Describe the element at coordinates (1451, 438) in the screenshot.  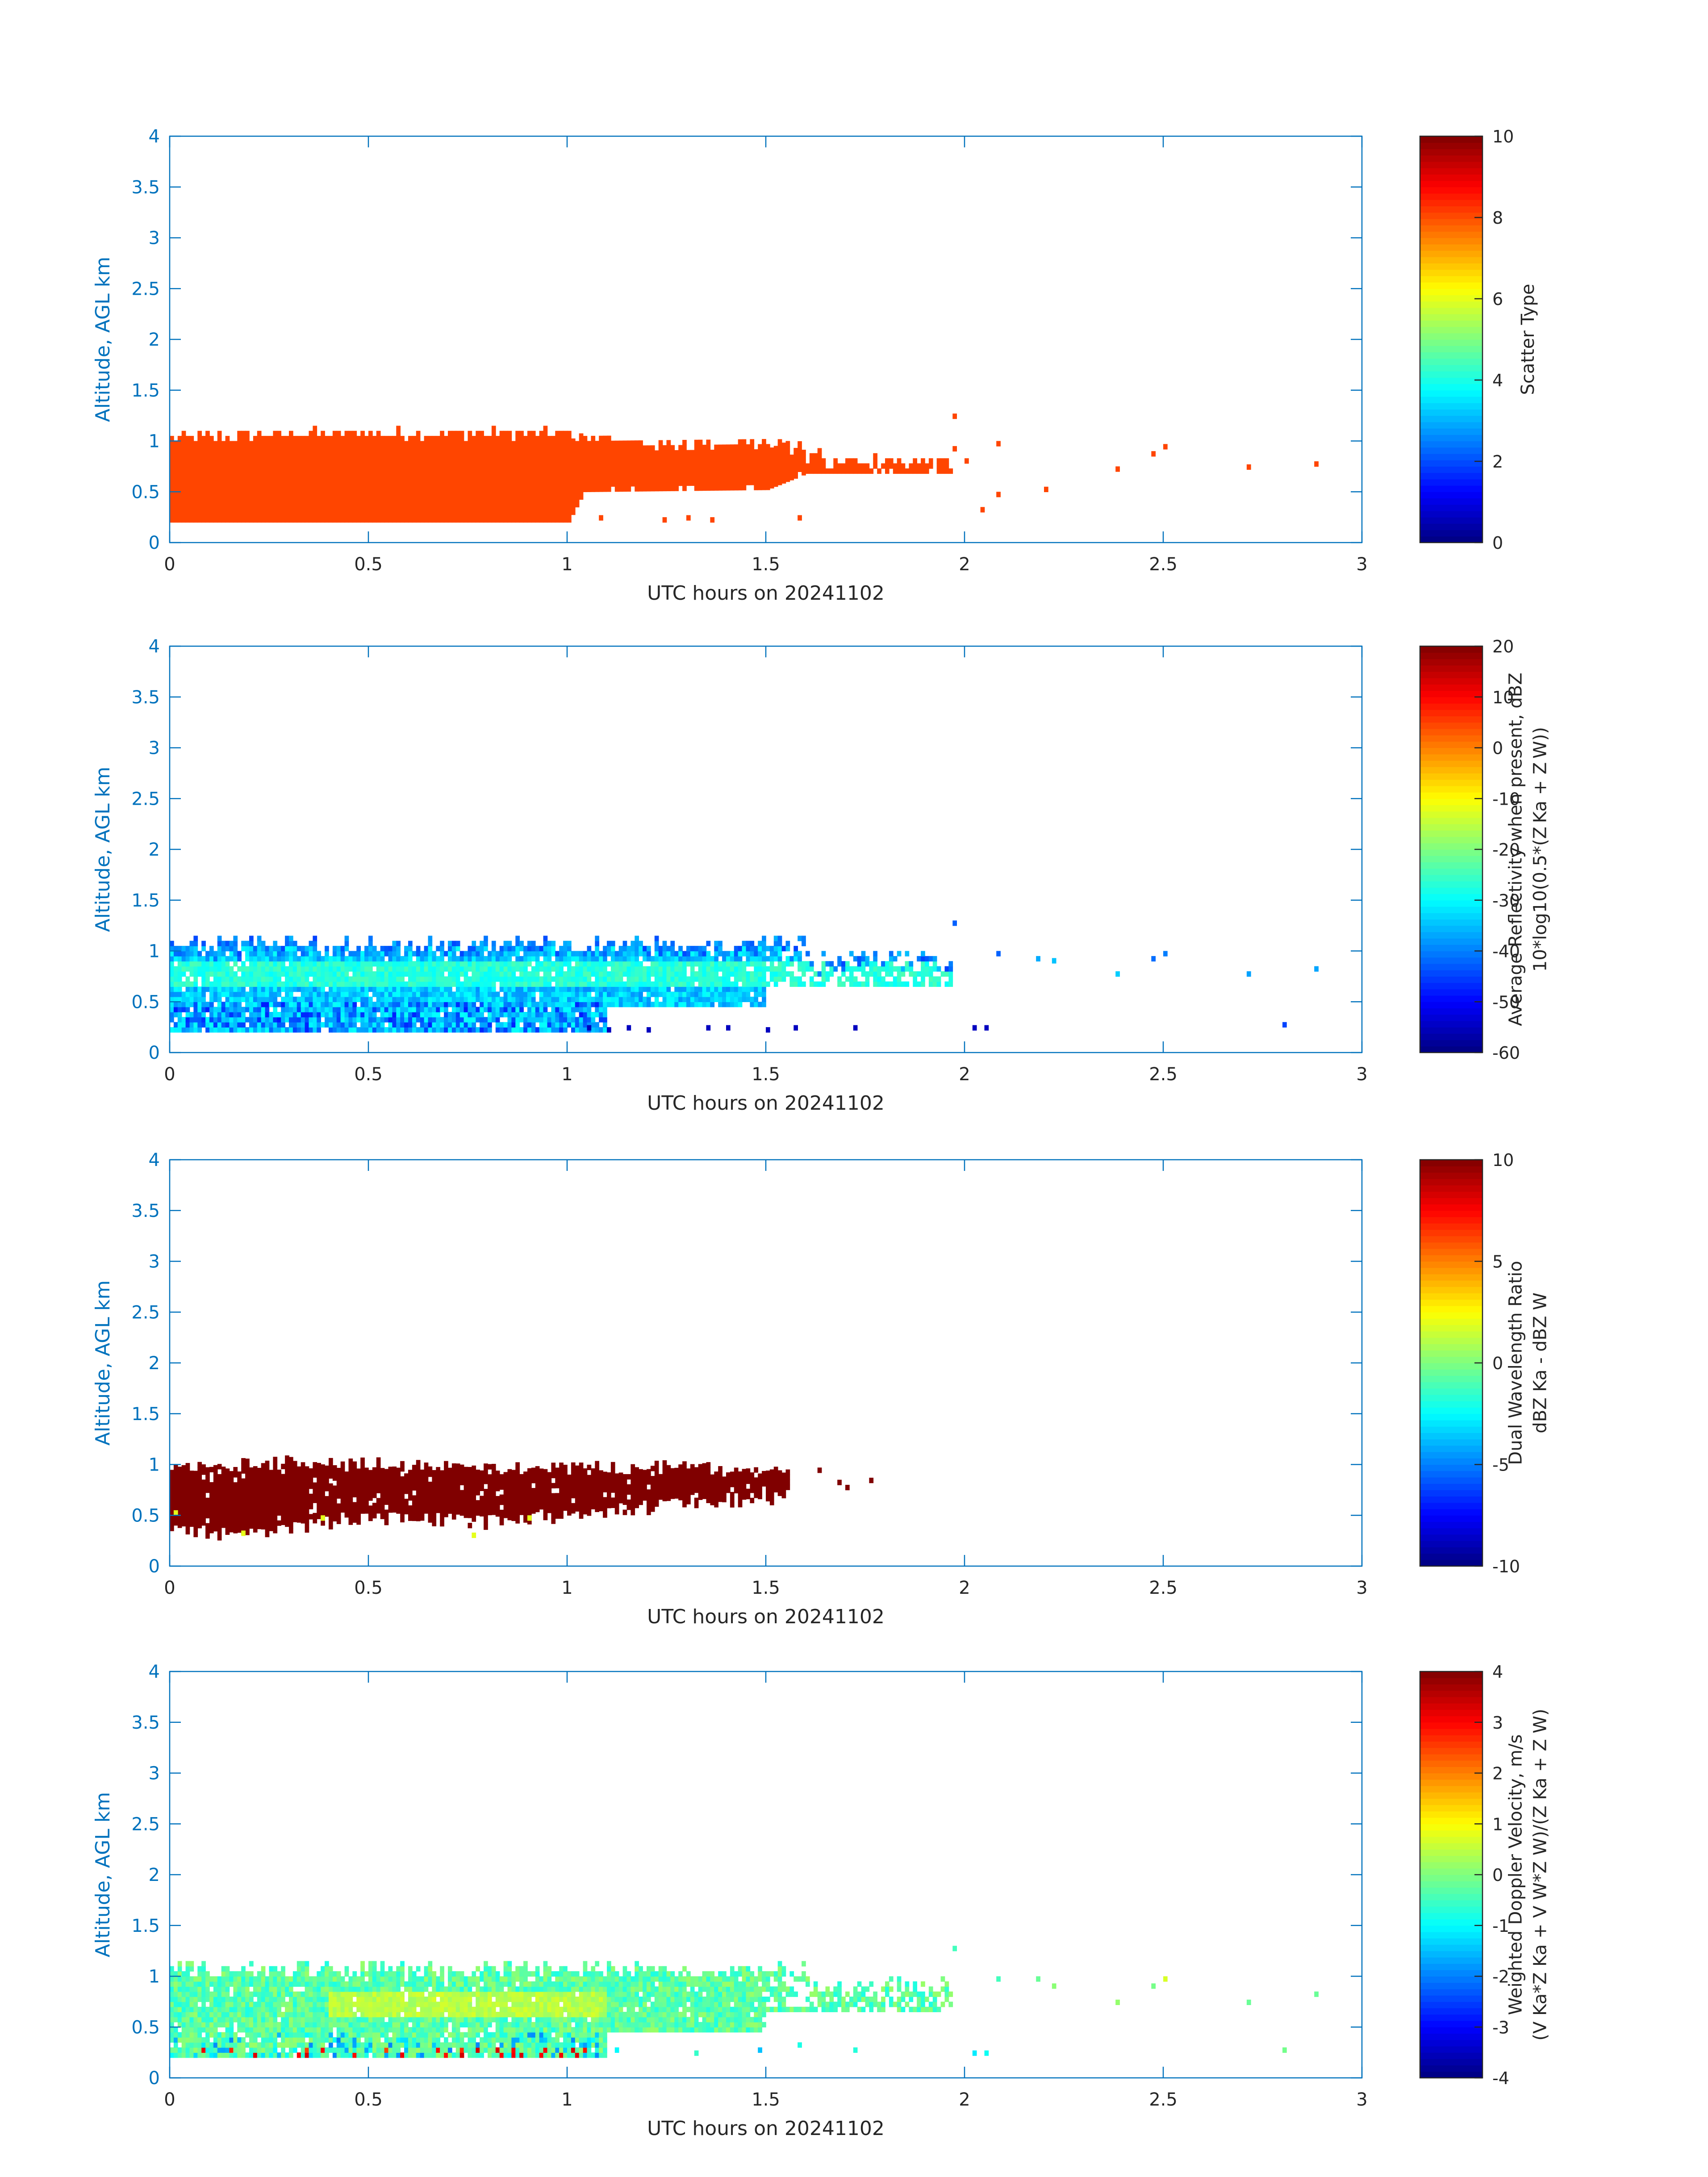
I see `colorbar-segment` at that location.